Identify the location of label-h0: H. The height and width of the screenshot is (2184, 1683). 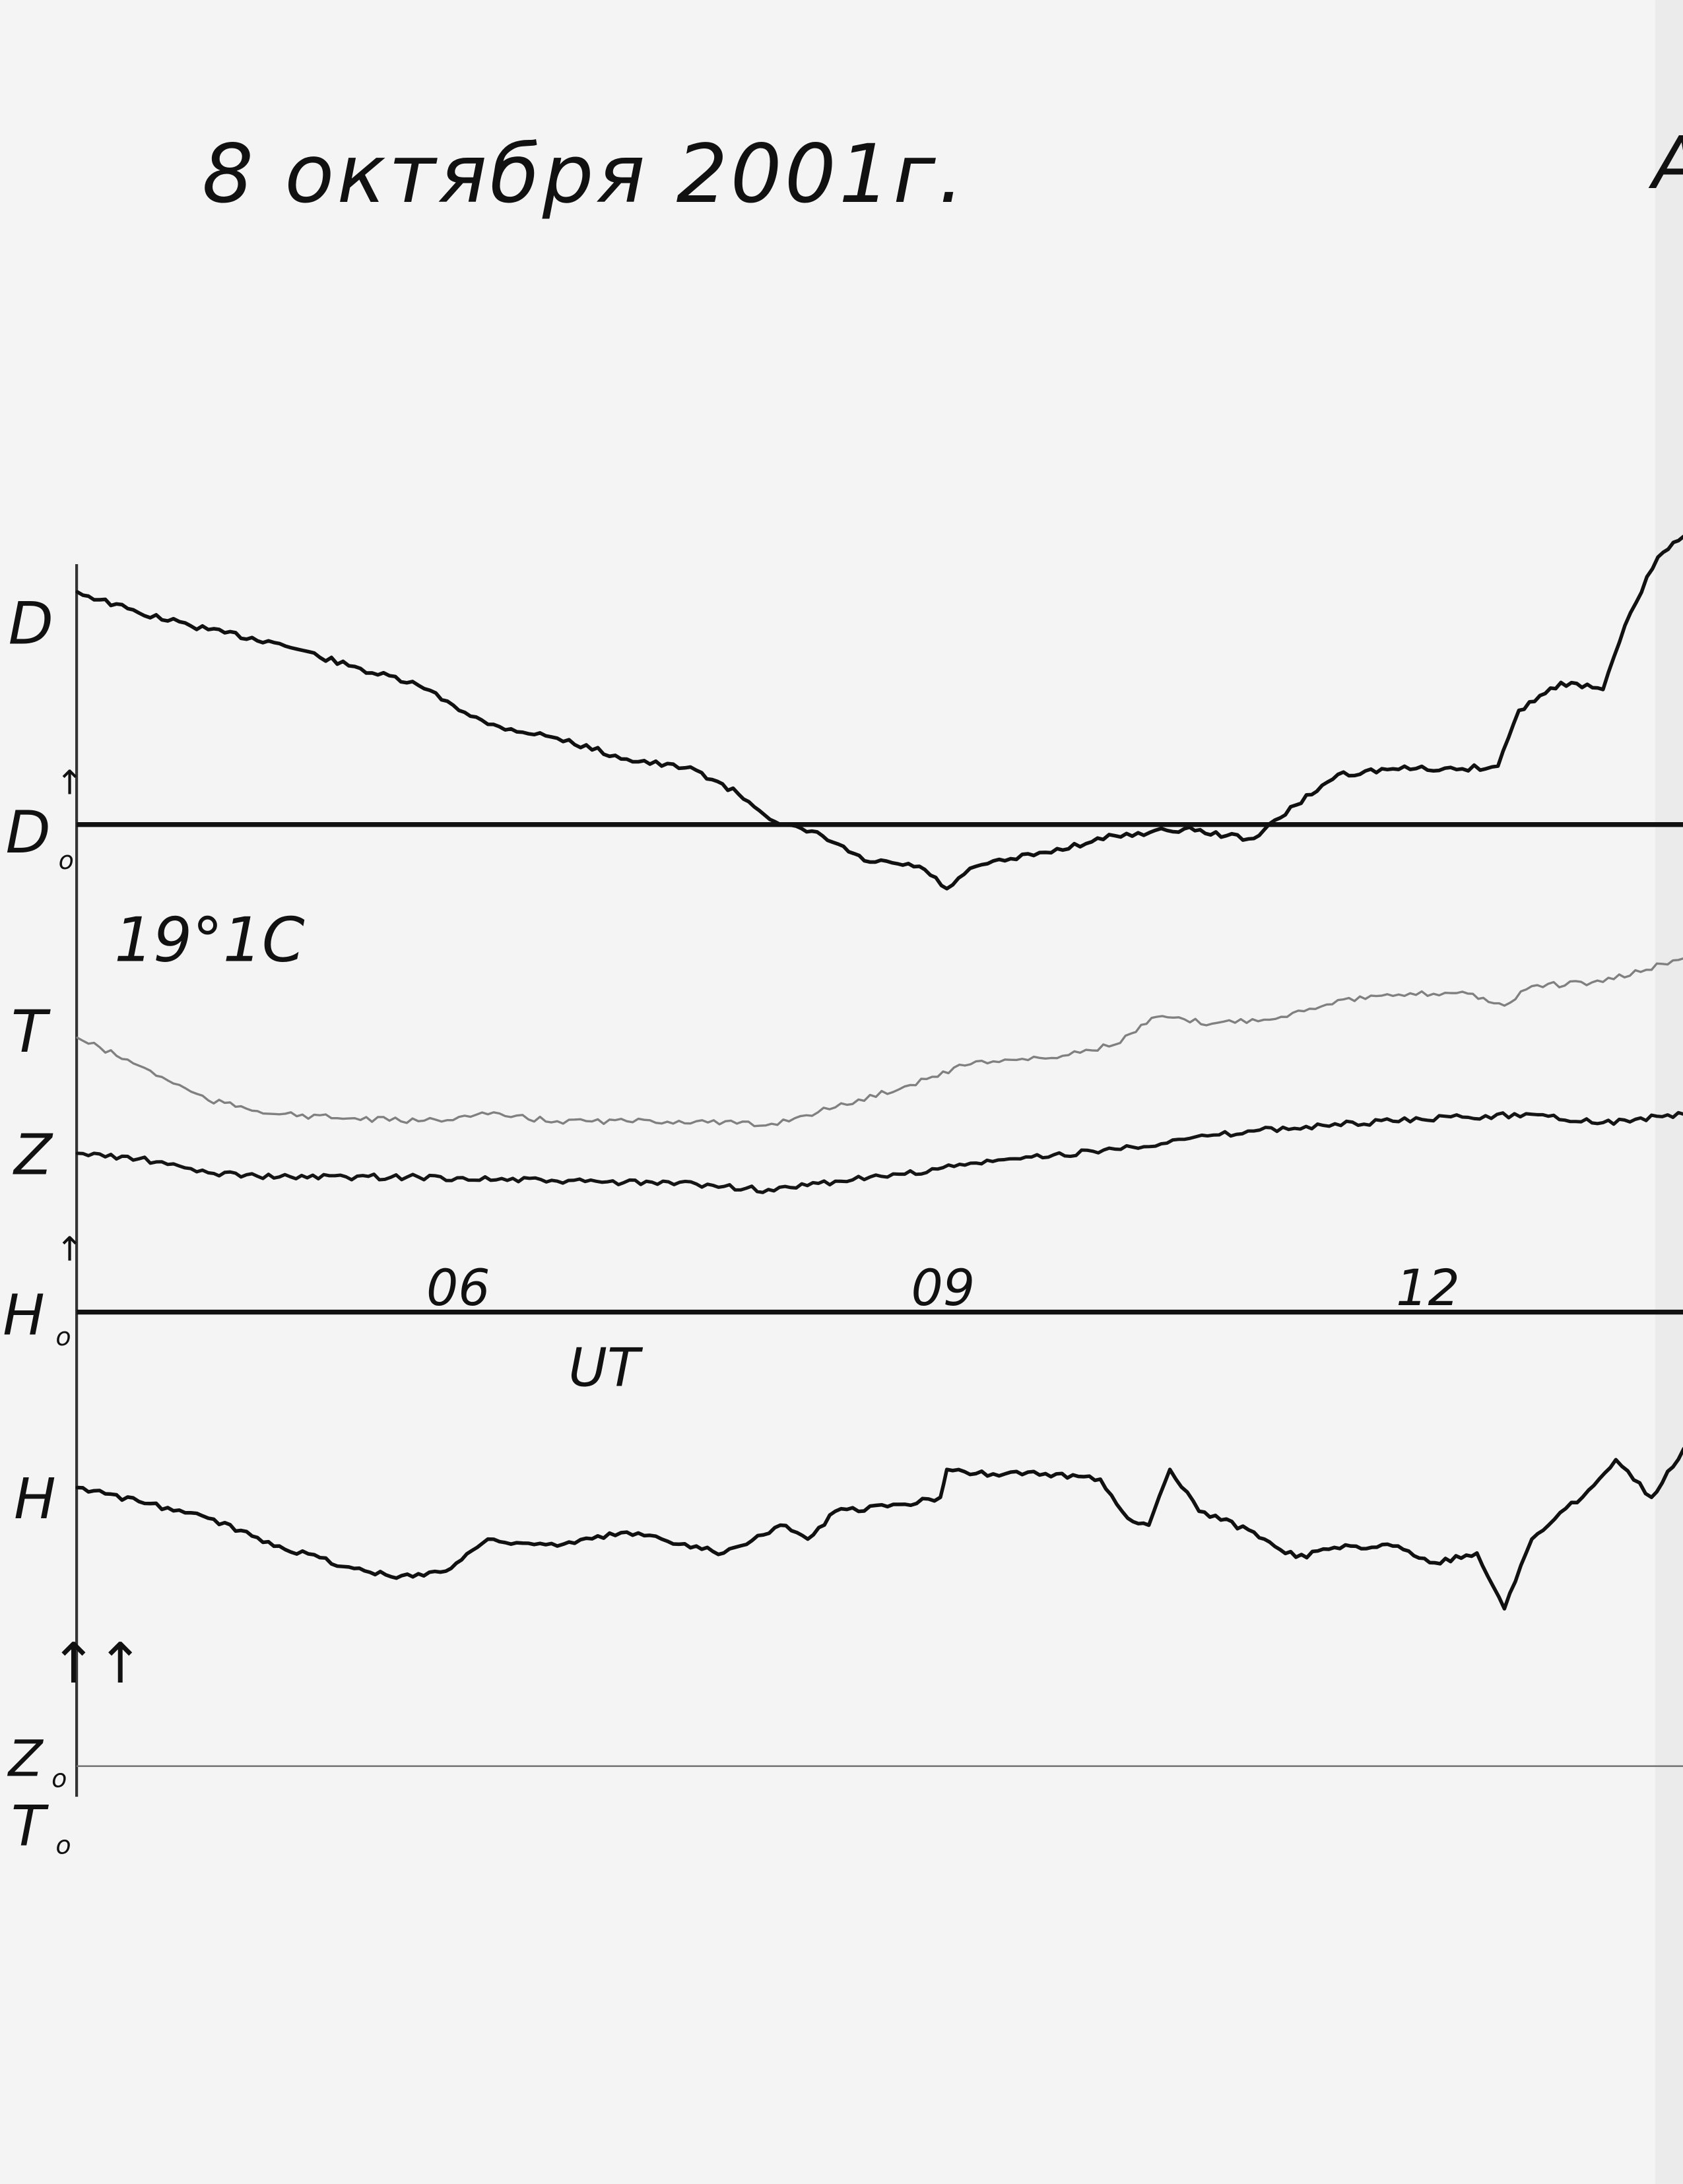
(24, 1315).